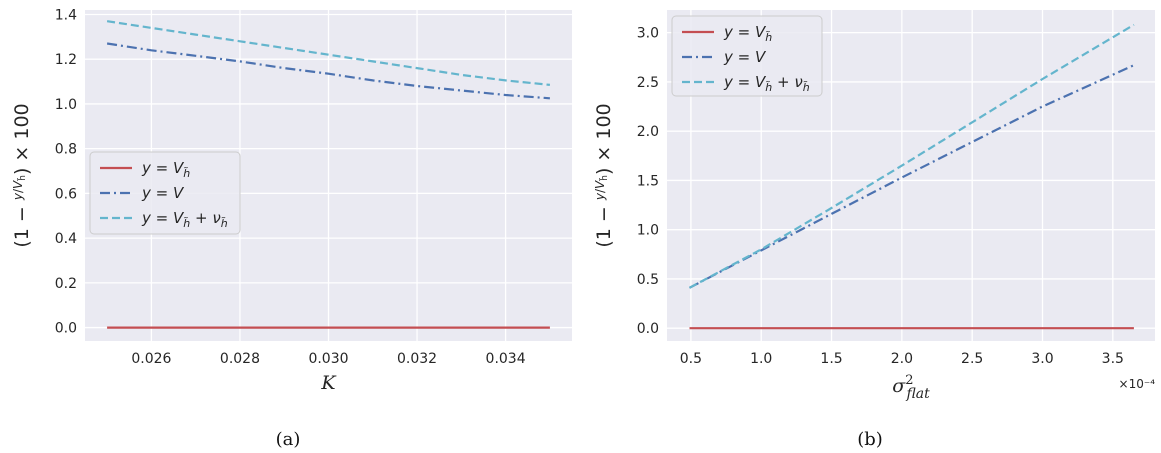  Describe the element at coordinates (972, 359) in the screenshot. I see `x-tick-label: 2.5` at that location.